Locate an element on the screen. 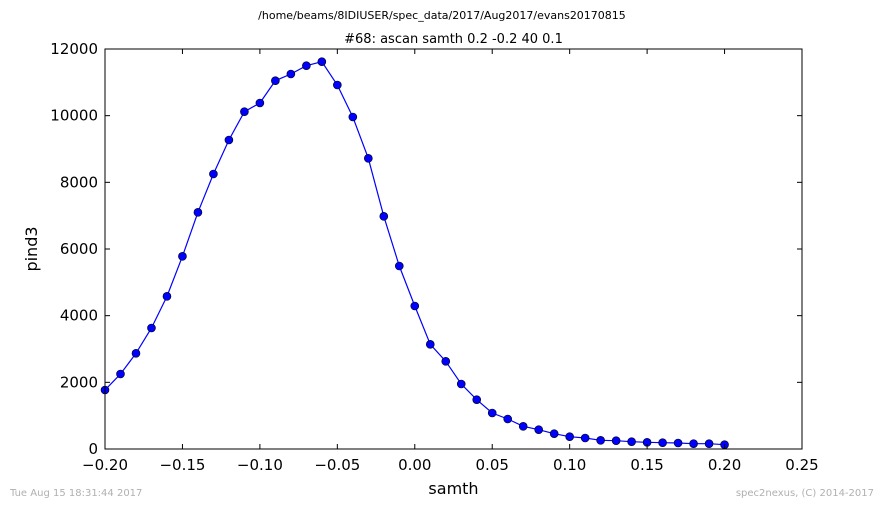 This screenshot has width=884, height=509. x-tick-label: 0.15 is located at coordinates (646, 465).